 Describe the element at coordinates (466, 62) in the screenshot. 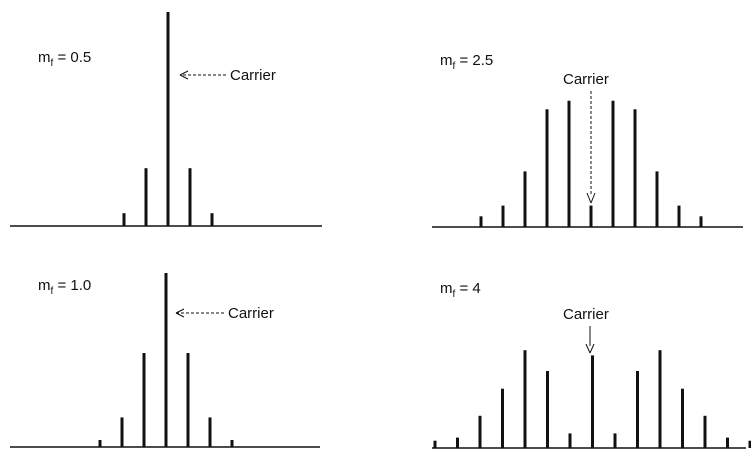

I see `panel-label: mf = 2.5` at that location.